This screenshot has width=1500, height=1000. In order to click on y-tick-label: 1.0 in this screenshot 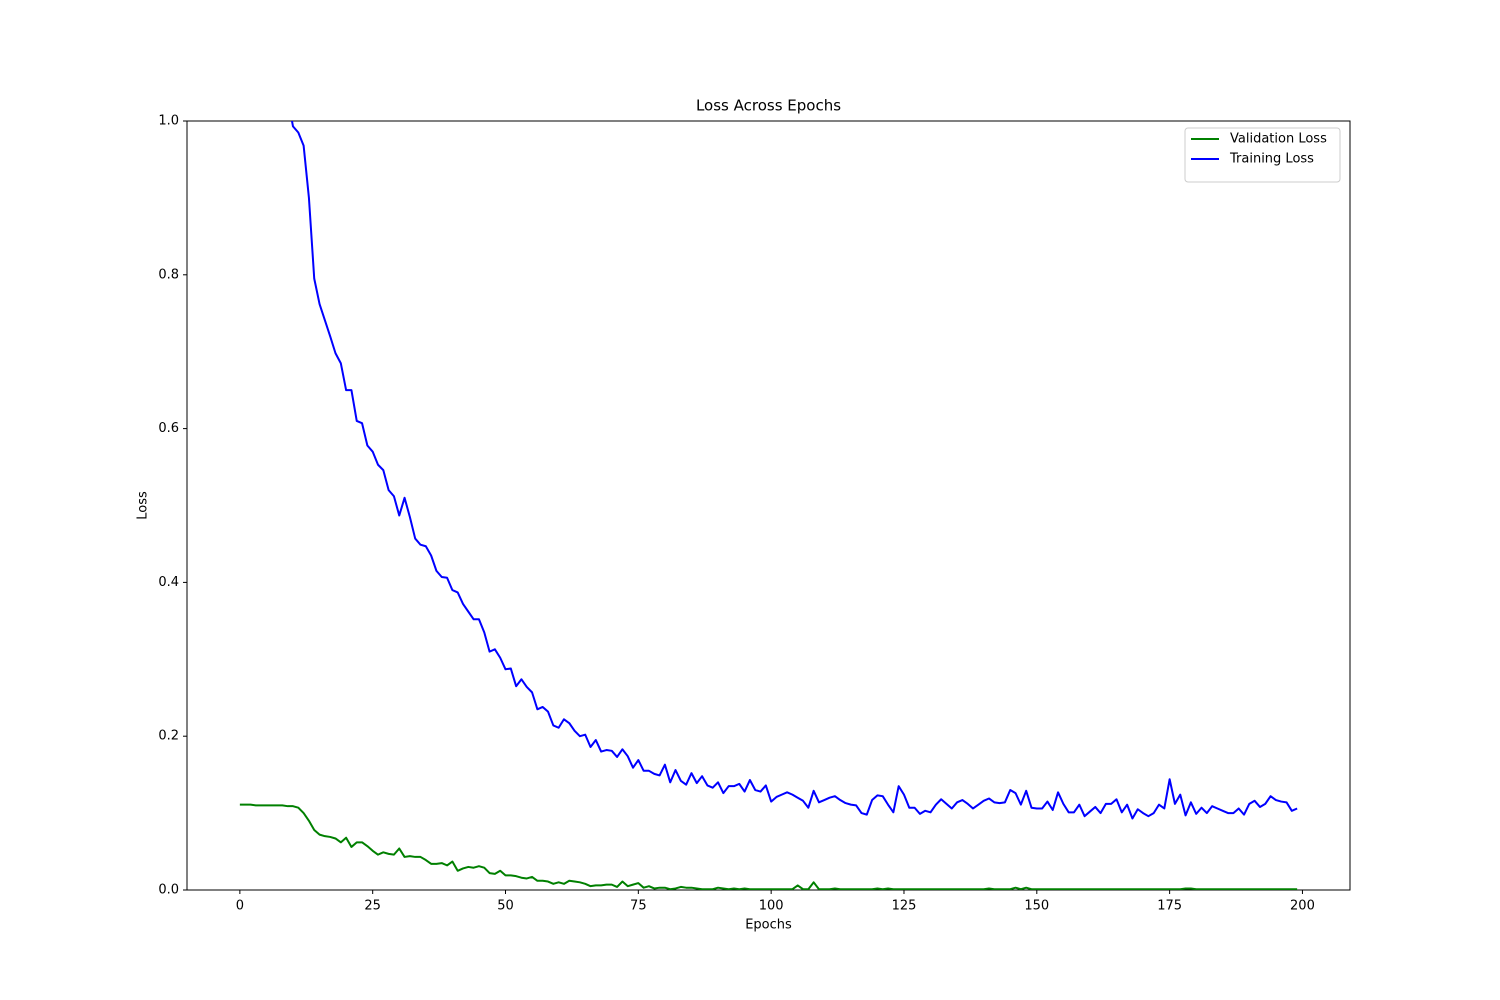, I will do `click(168, 121)`.